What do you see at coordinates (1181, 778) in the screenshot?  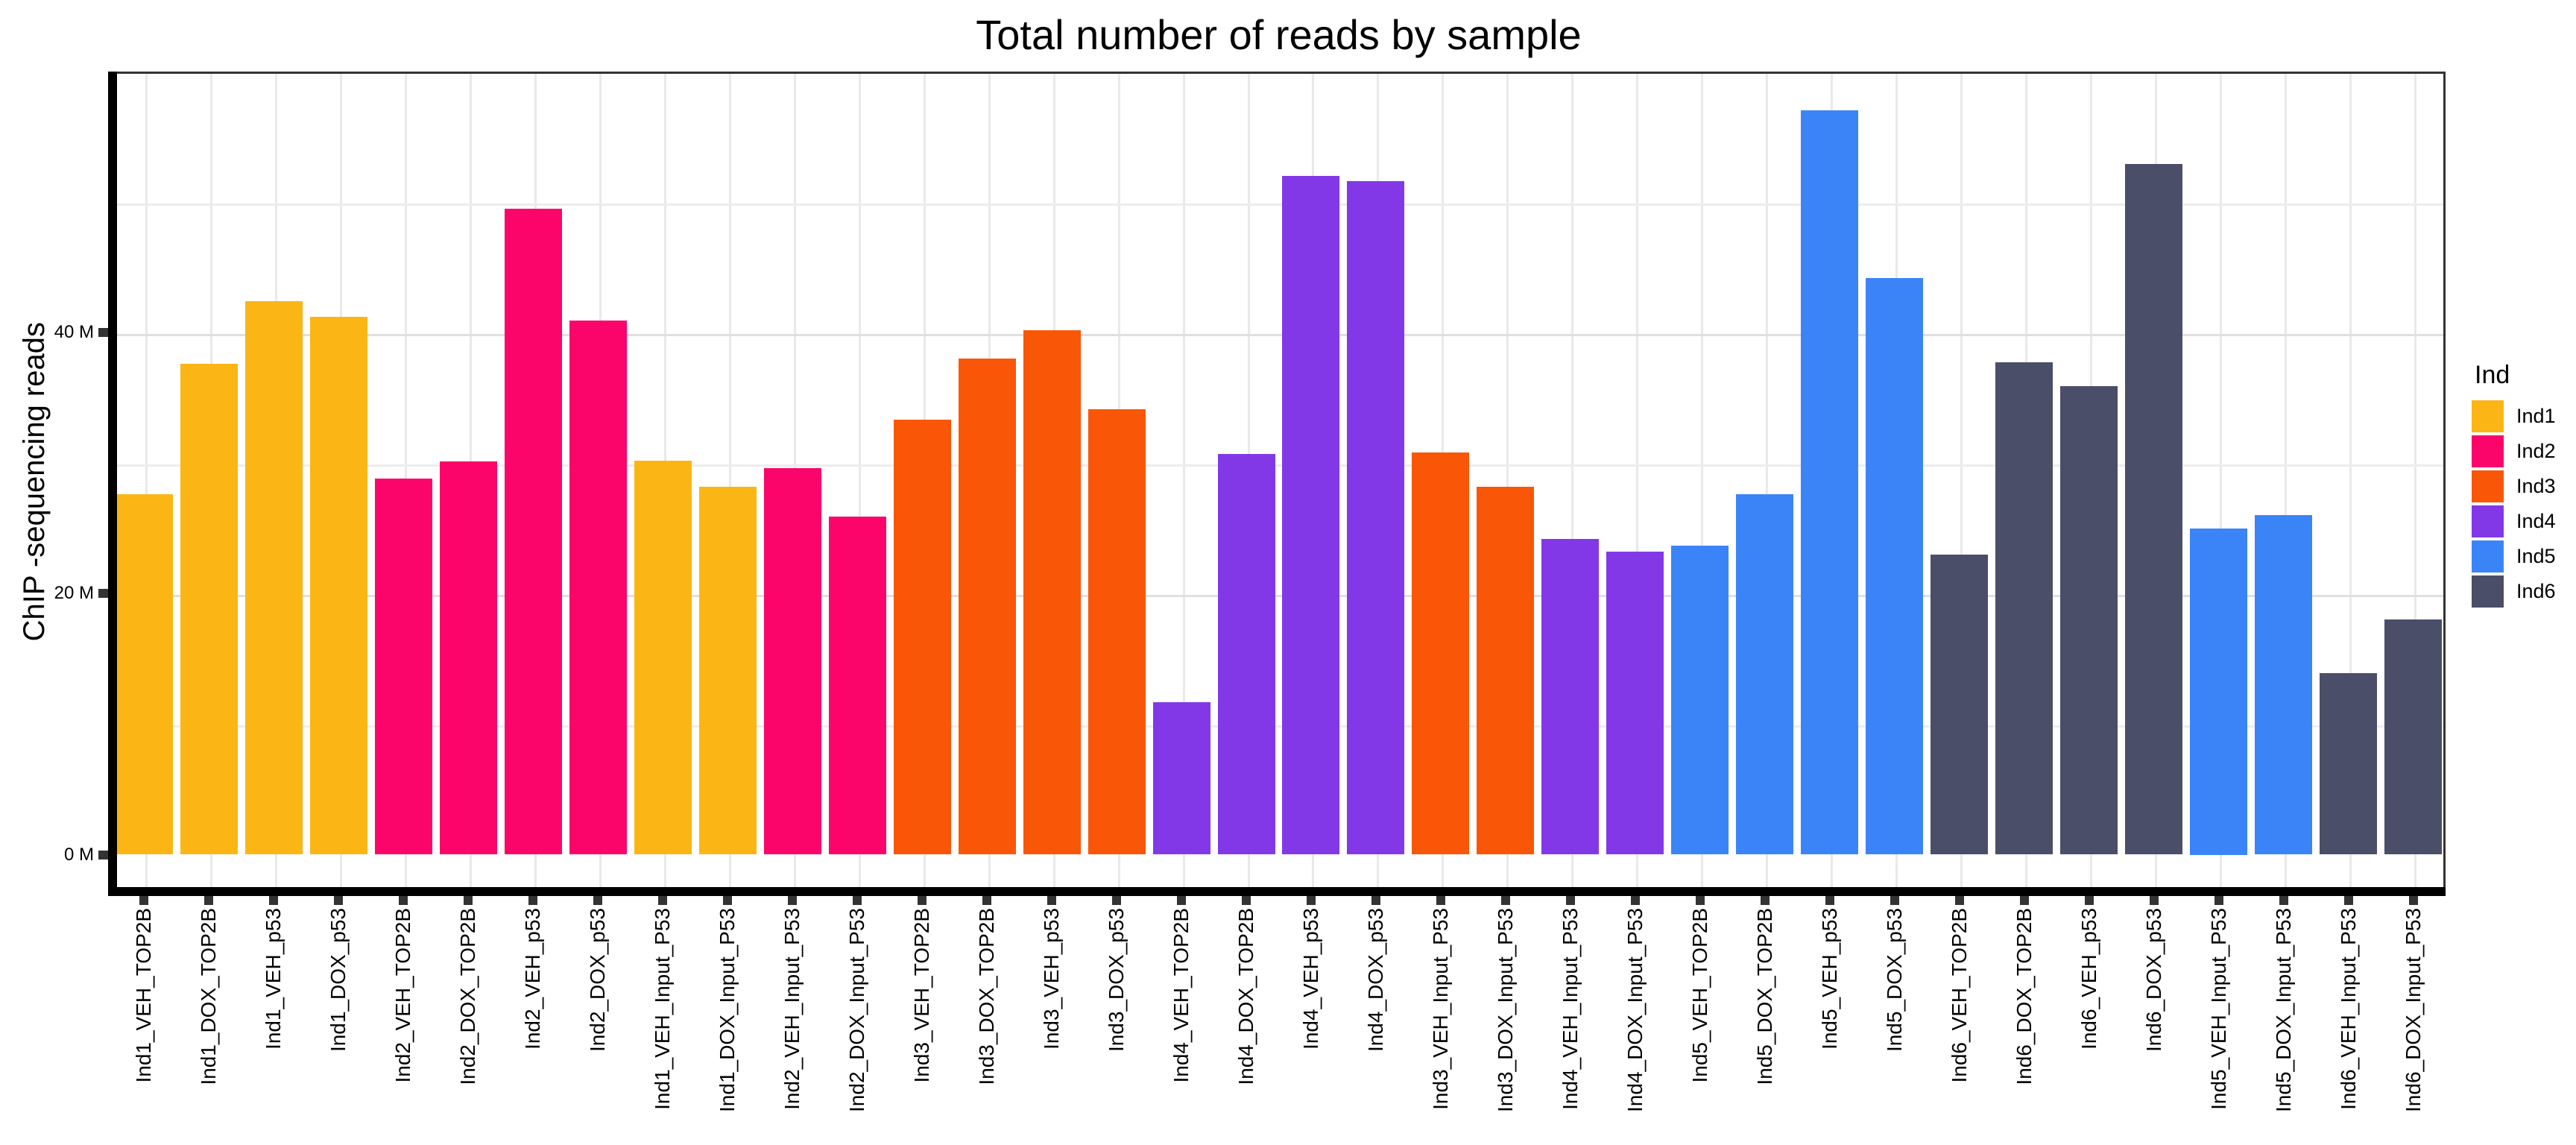 I see `bar-Ind4_VEH_TOP2B` at bounding box center [1181, 778].